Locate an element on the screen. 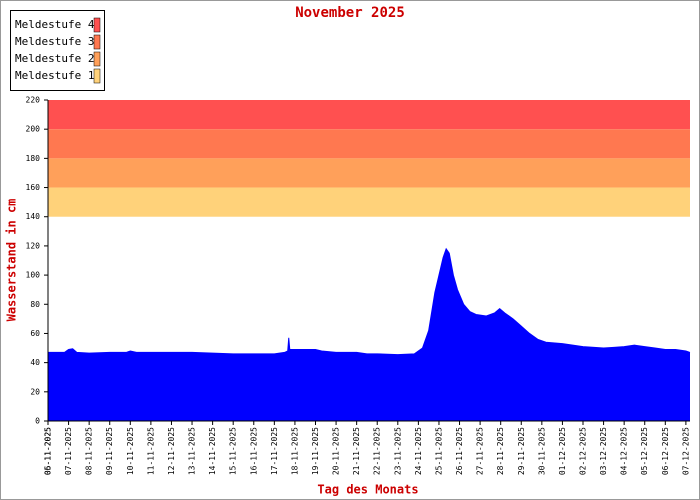  legend-label: Meldestufe 1 is located at coordinates (54, 75).